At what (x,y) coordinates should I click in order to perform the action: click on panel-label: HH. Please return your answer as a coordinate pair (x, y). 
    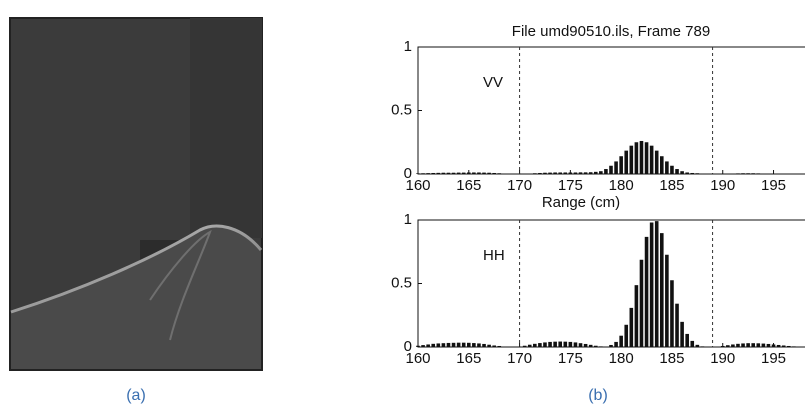
    Looking at the image, I should click on (494, 255).